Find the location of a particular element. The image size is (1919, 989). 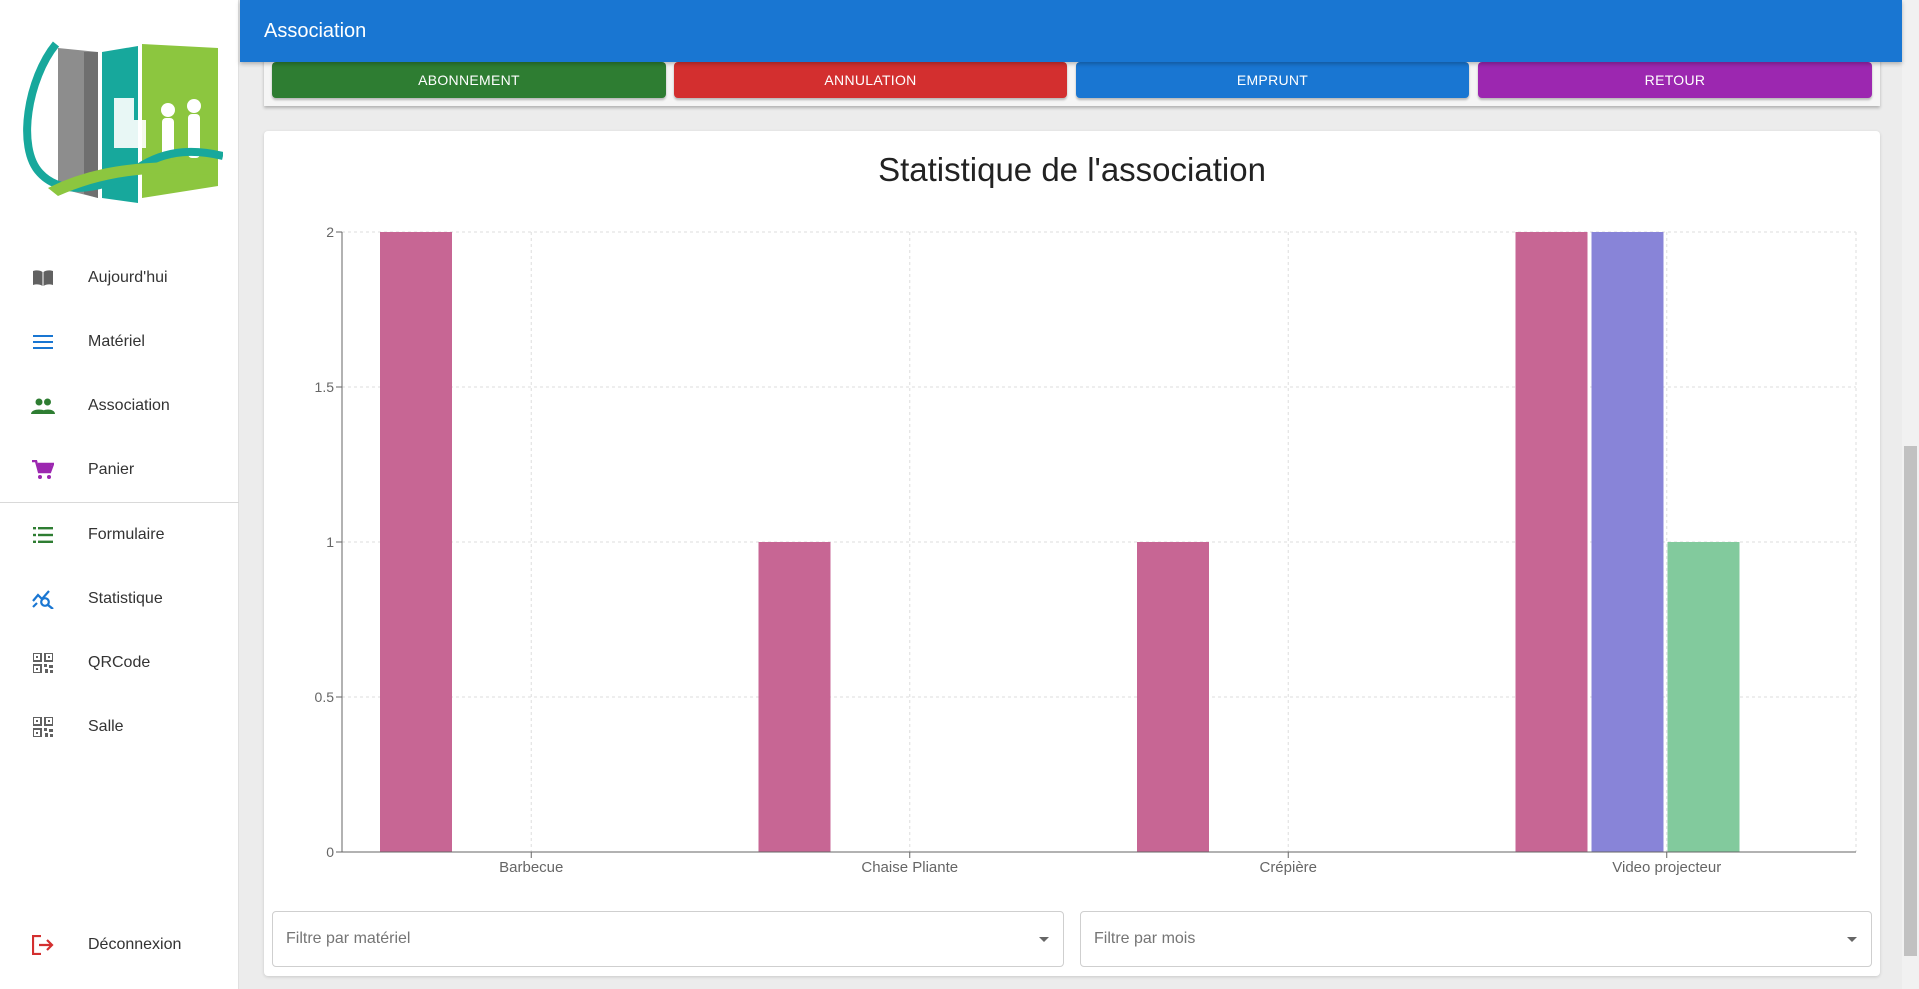

chart-title: Statistique de l'association is located at coordinates (1072, 169).